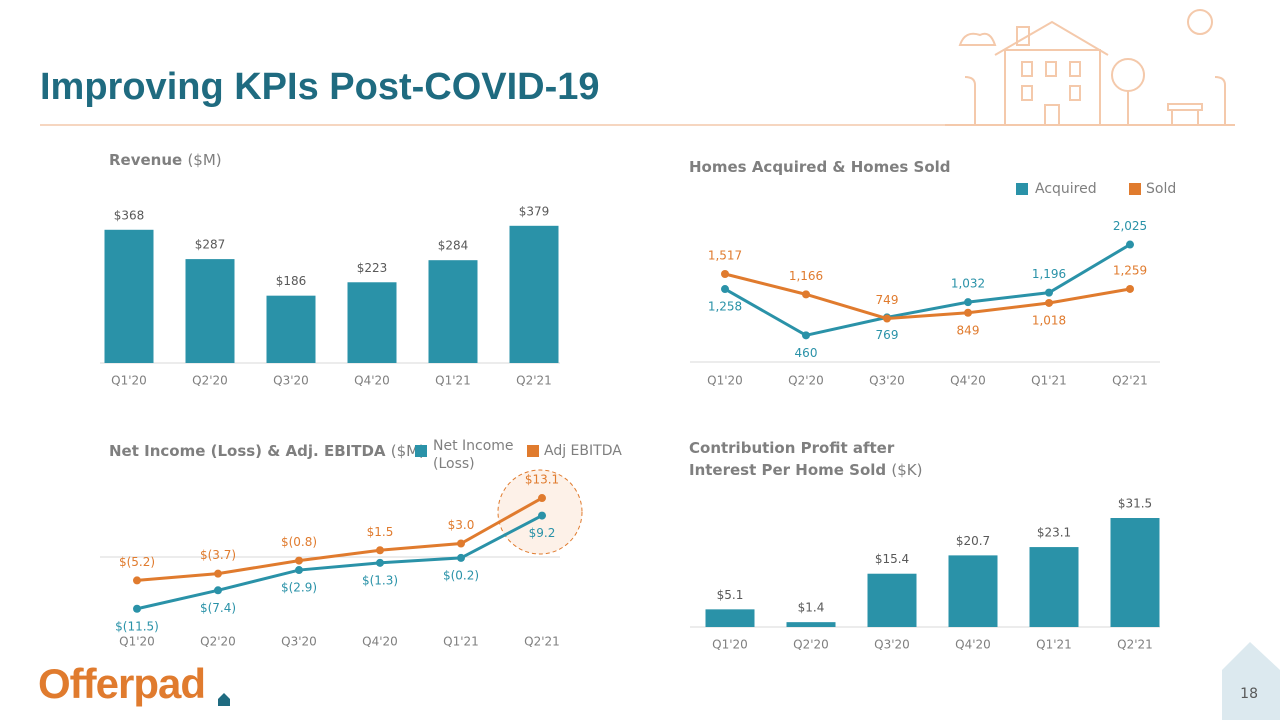  I want to click on title-unit: ($M), so click(204, 160).